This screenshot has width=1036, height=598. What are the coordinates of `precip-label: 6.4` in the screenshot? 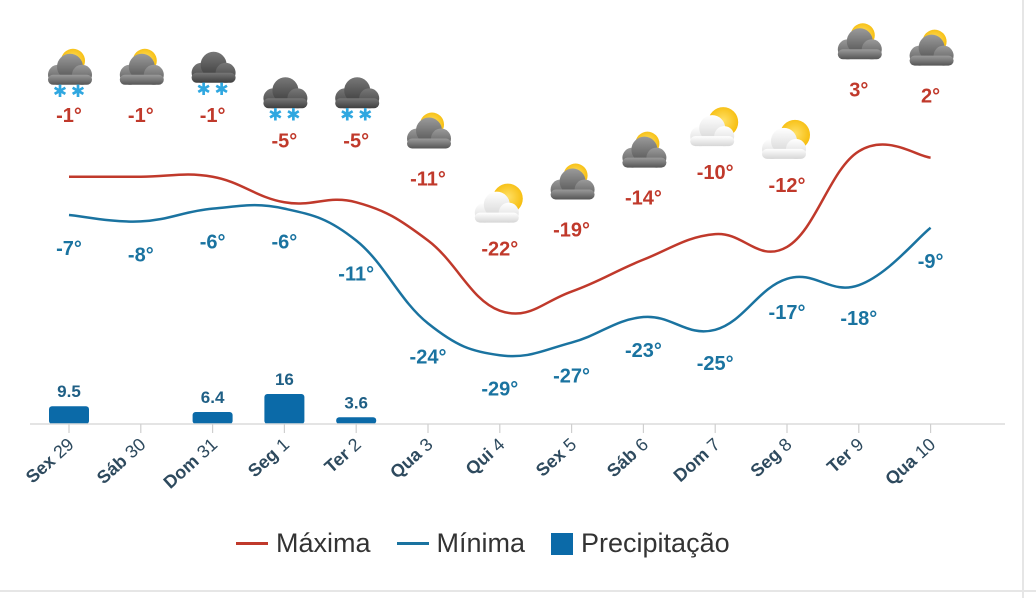 It's located at (213, 397).